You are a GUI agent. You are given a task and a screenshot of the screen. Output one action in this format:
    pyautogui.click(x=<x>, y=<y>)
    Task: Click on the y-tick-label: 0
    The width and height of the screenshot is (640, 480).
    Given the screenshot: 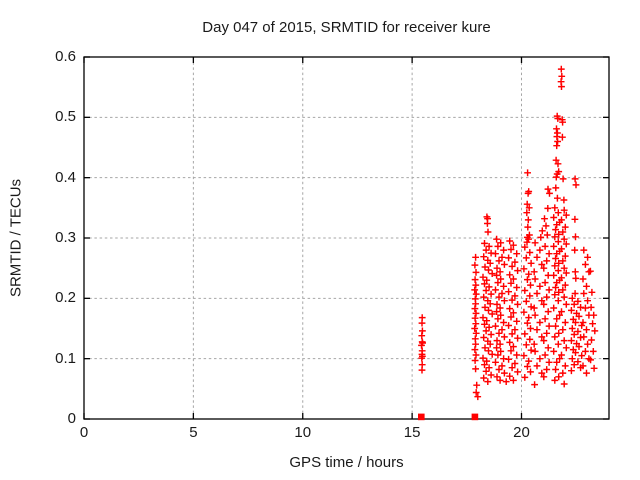 What is the action you would take?
    pyautogui.click(x=71, y=418)
    